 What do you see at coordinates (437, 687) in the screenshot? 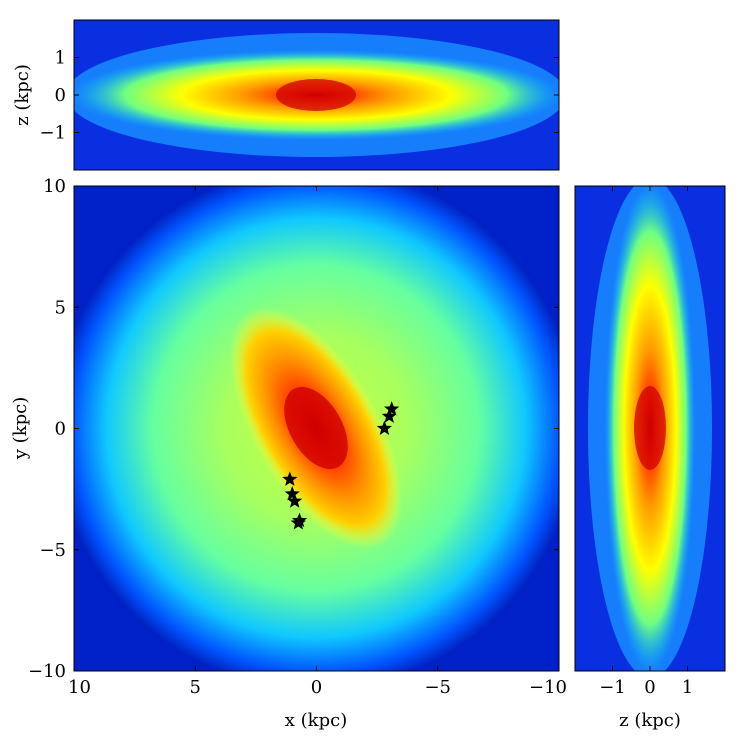
I see `xy-xtick-label: −5` at bounding box center [437, 687].